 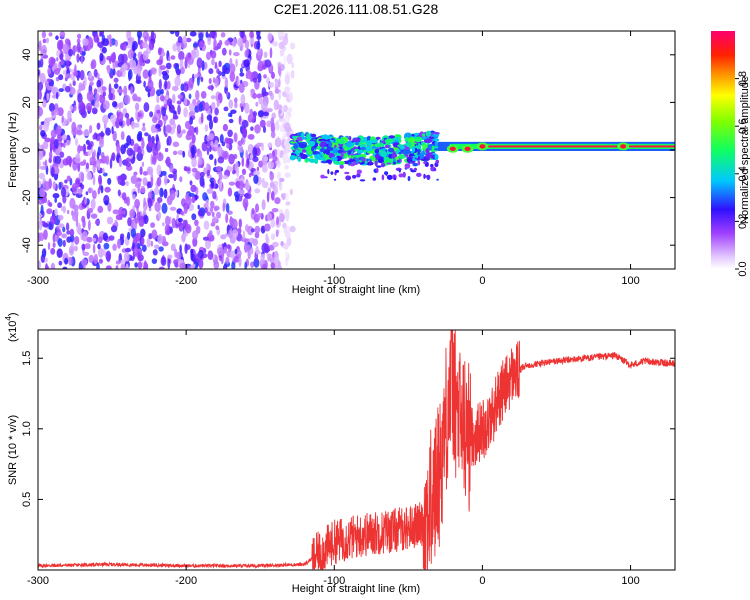 I want to click on snr-x-label: Height of straight line (km), so click(x=356, y=589).